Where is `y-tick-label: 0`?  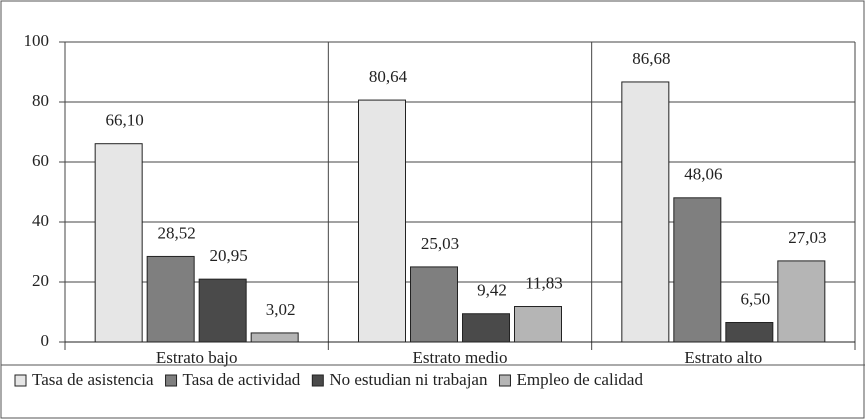 y-tick-label: 0 is located at coordinates (45, 340).